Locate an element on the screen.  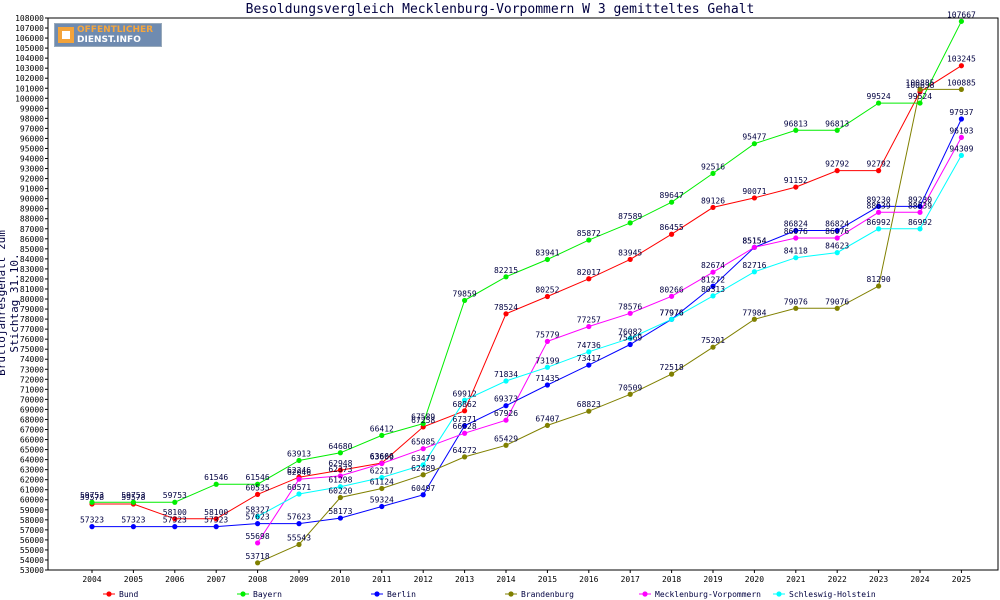
data-label: 68862 is located at coordinates (465, 404).